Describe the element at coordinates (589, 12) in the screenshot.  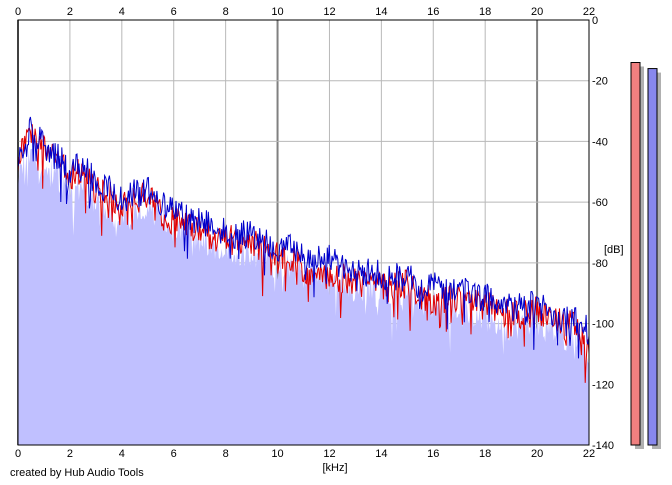
I see `x-tick-label-top: 22` at that location.